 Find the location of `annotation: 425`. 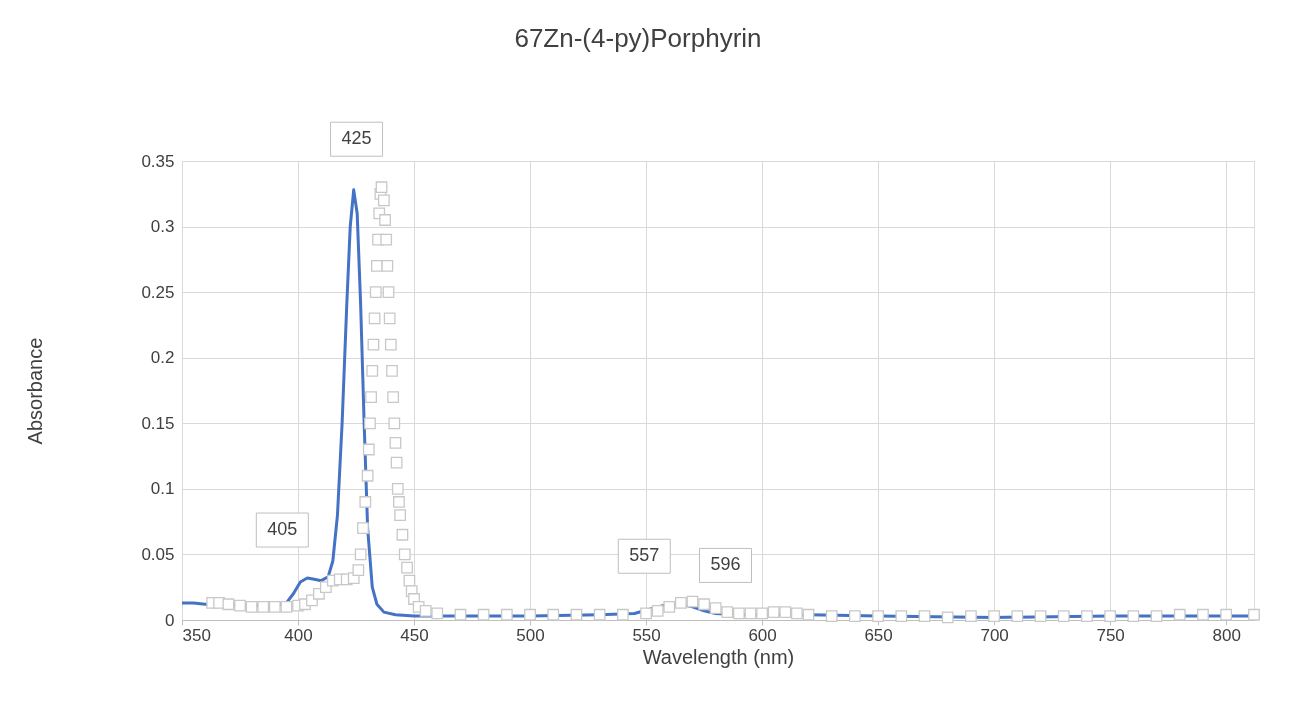

annotation: 425 is located at coordinates (356, 138).